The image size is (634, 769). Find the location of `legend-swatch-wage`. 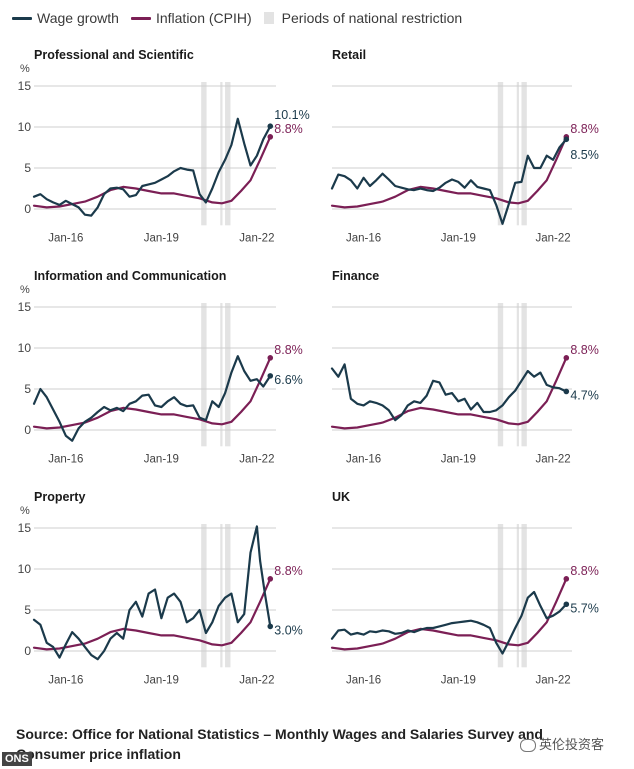

legend-swatch-wage is located at coordinates (22, 18).